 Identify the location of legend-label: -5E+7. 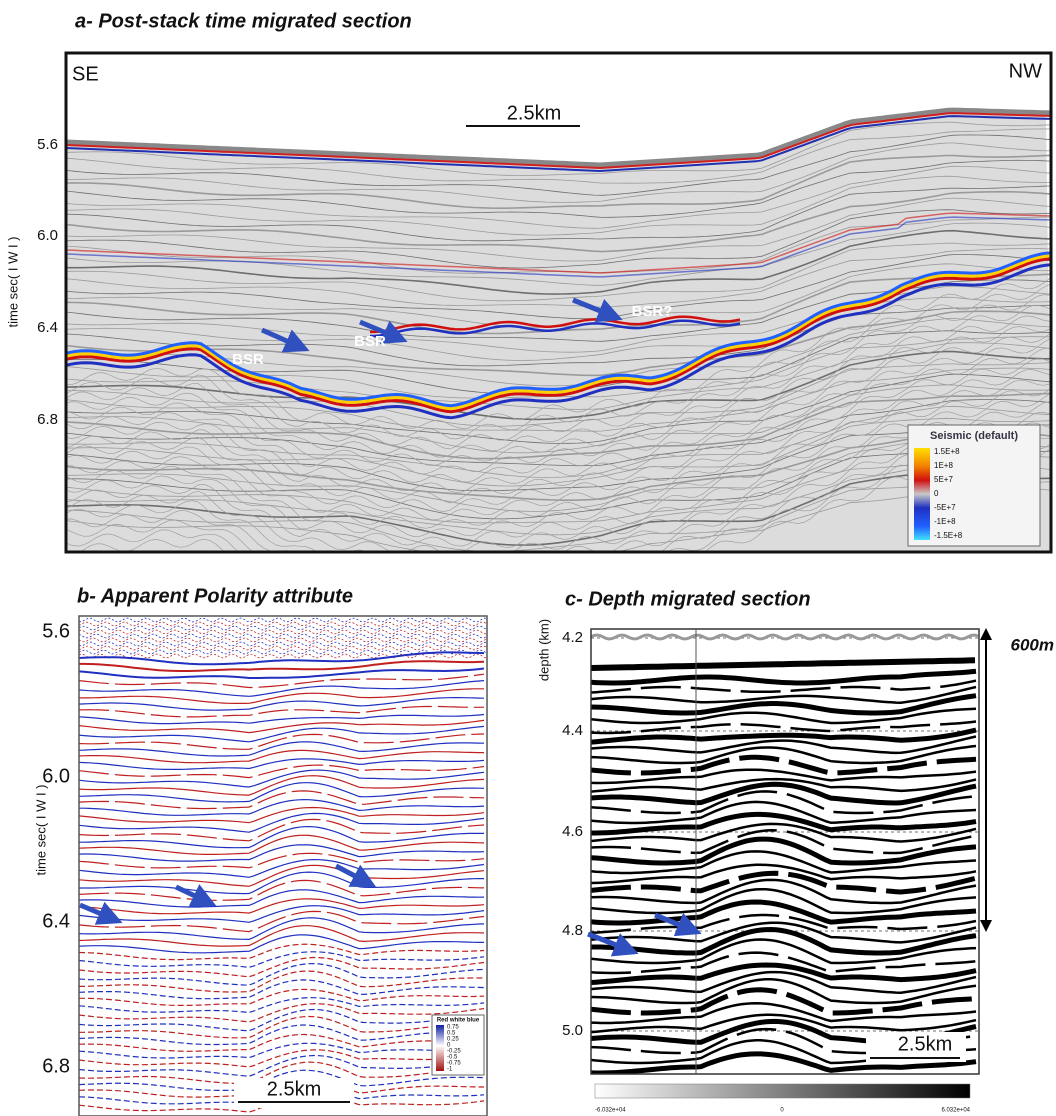
(945, 507).